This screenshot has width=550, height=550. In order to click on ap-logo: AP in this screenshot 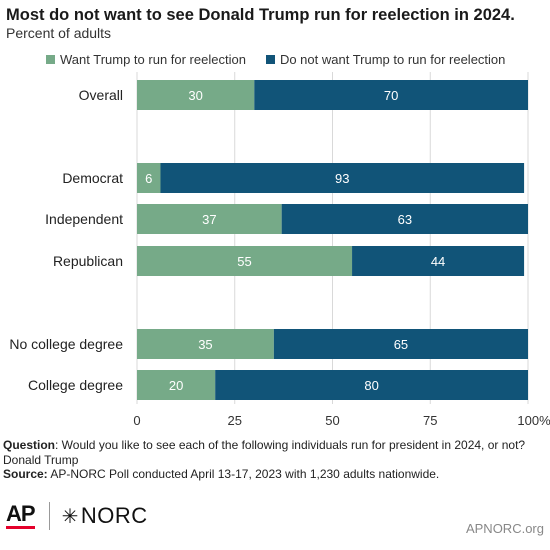, I will do `click(21, 516)`.